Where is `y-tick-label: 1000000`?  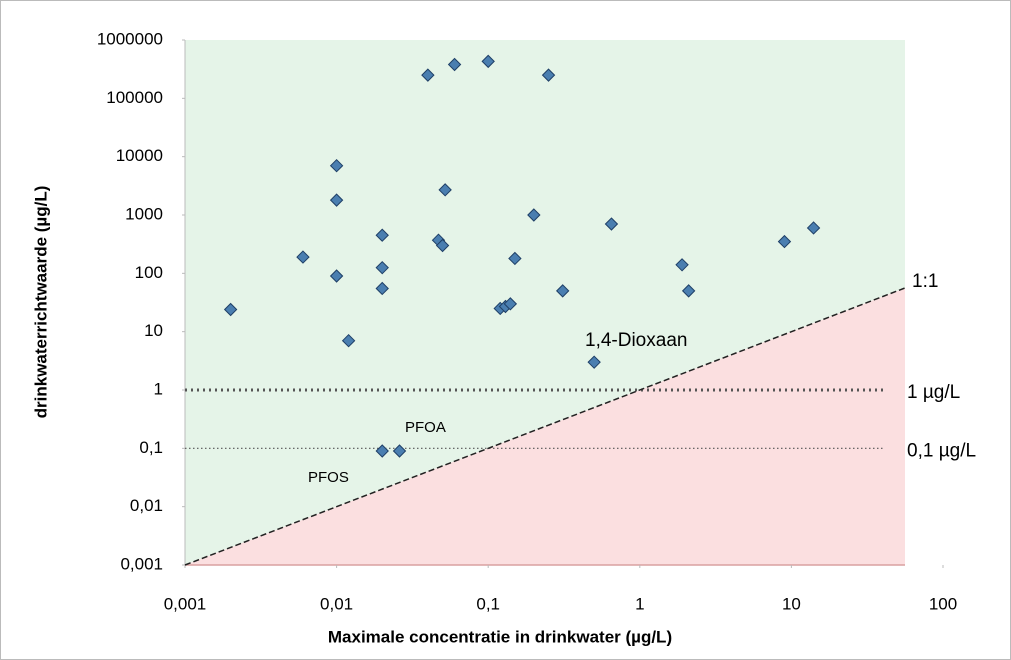 y-tick-label: 1000000 is located at coordinates (130, 38).